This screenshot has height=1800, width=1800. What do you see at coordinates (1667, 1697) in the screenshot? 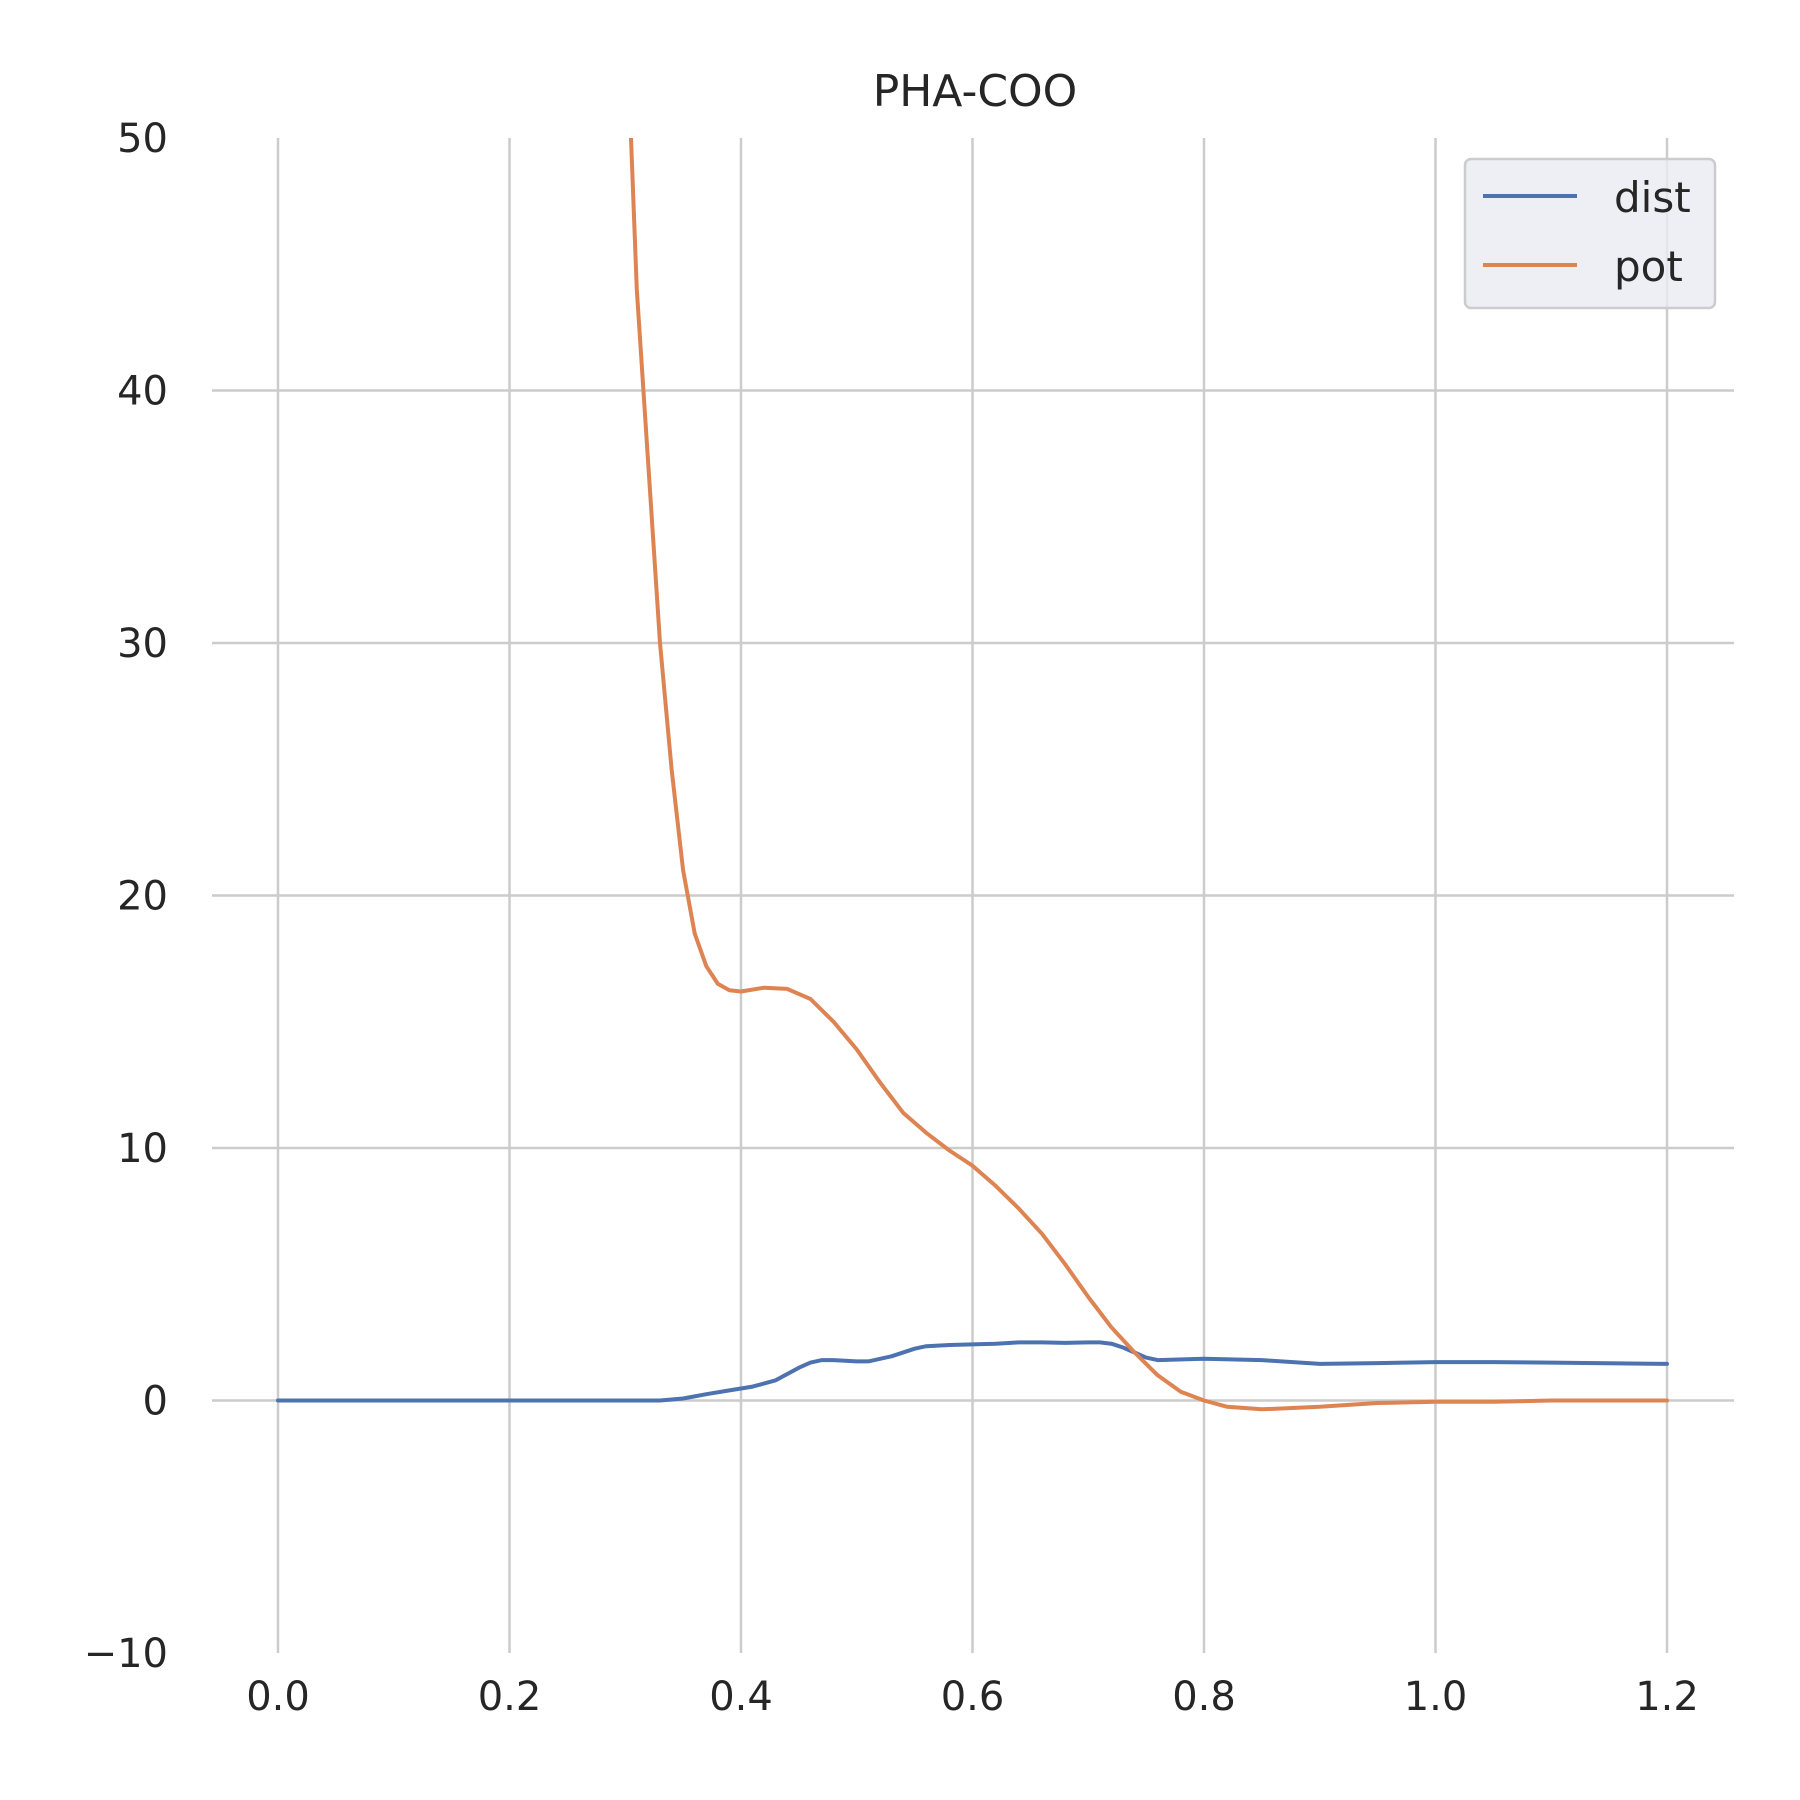
I see `x-tick-label: 1.2` at bounding box center [1667, 1697].